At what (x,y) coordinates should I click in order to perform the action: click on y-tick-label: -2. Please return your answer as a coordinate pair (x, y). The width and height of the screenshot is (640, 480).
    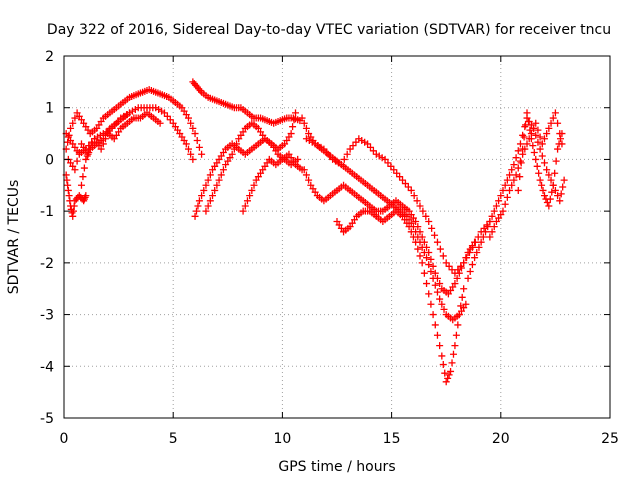
    Looking at the image, I should click on (47, 264).